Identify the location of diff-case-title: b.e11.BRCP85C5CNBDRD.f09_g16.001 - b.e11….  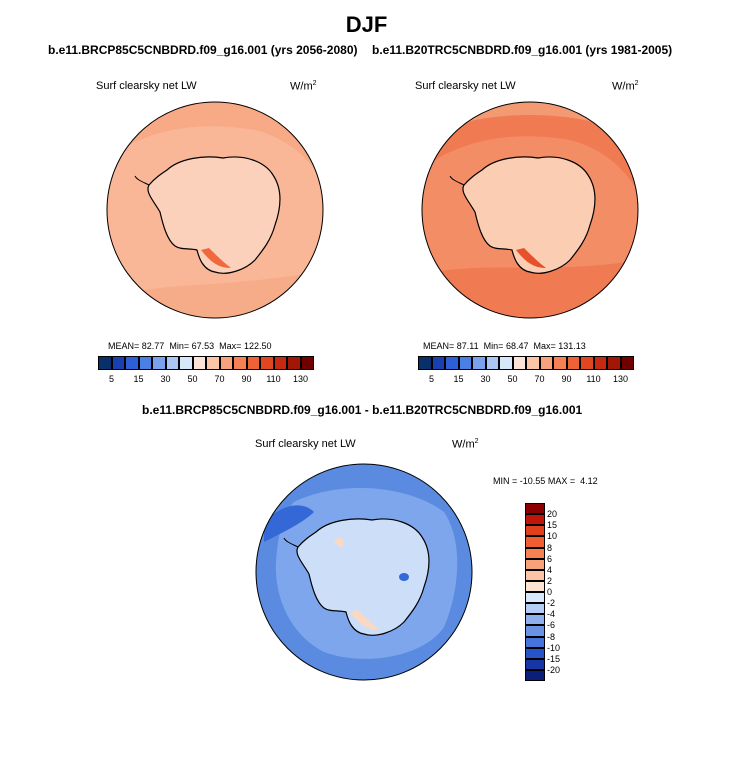
(362, 410).